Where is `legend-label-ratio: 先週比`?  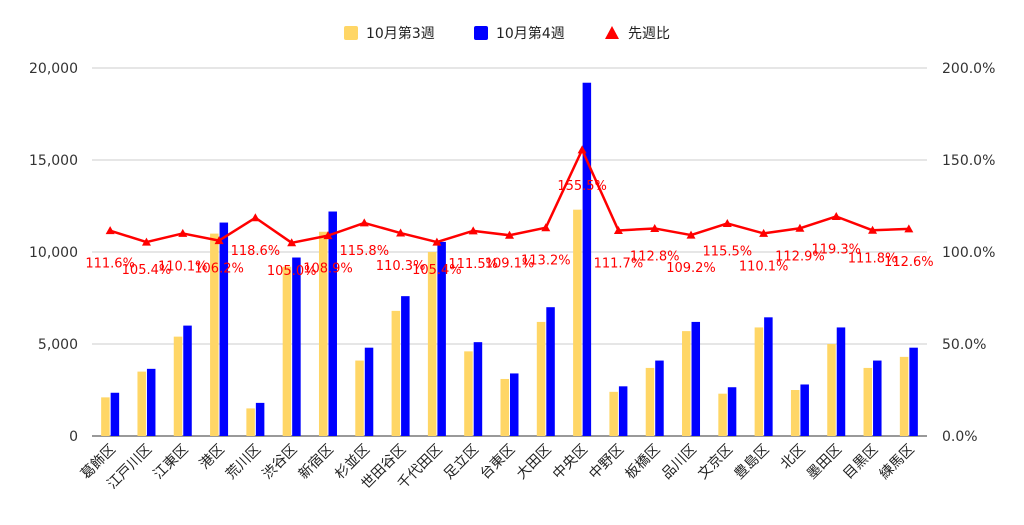
legend-label-ratio: 先週比 is located at coordinates (649, 34).